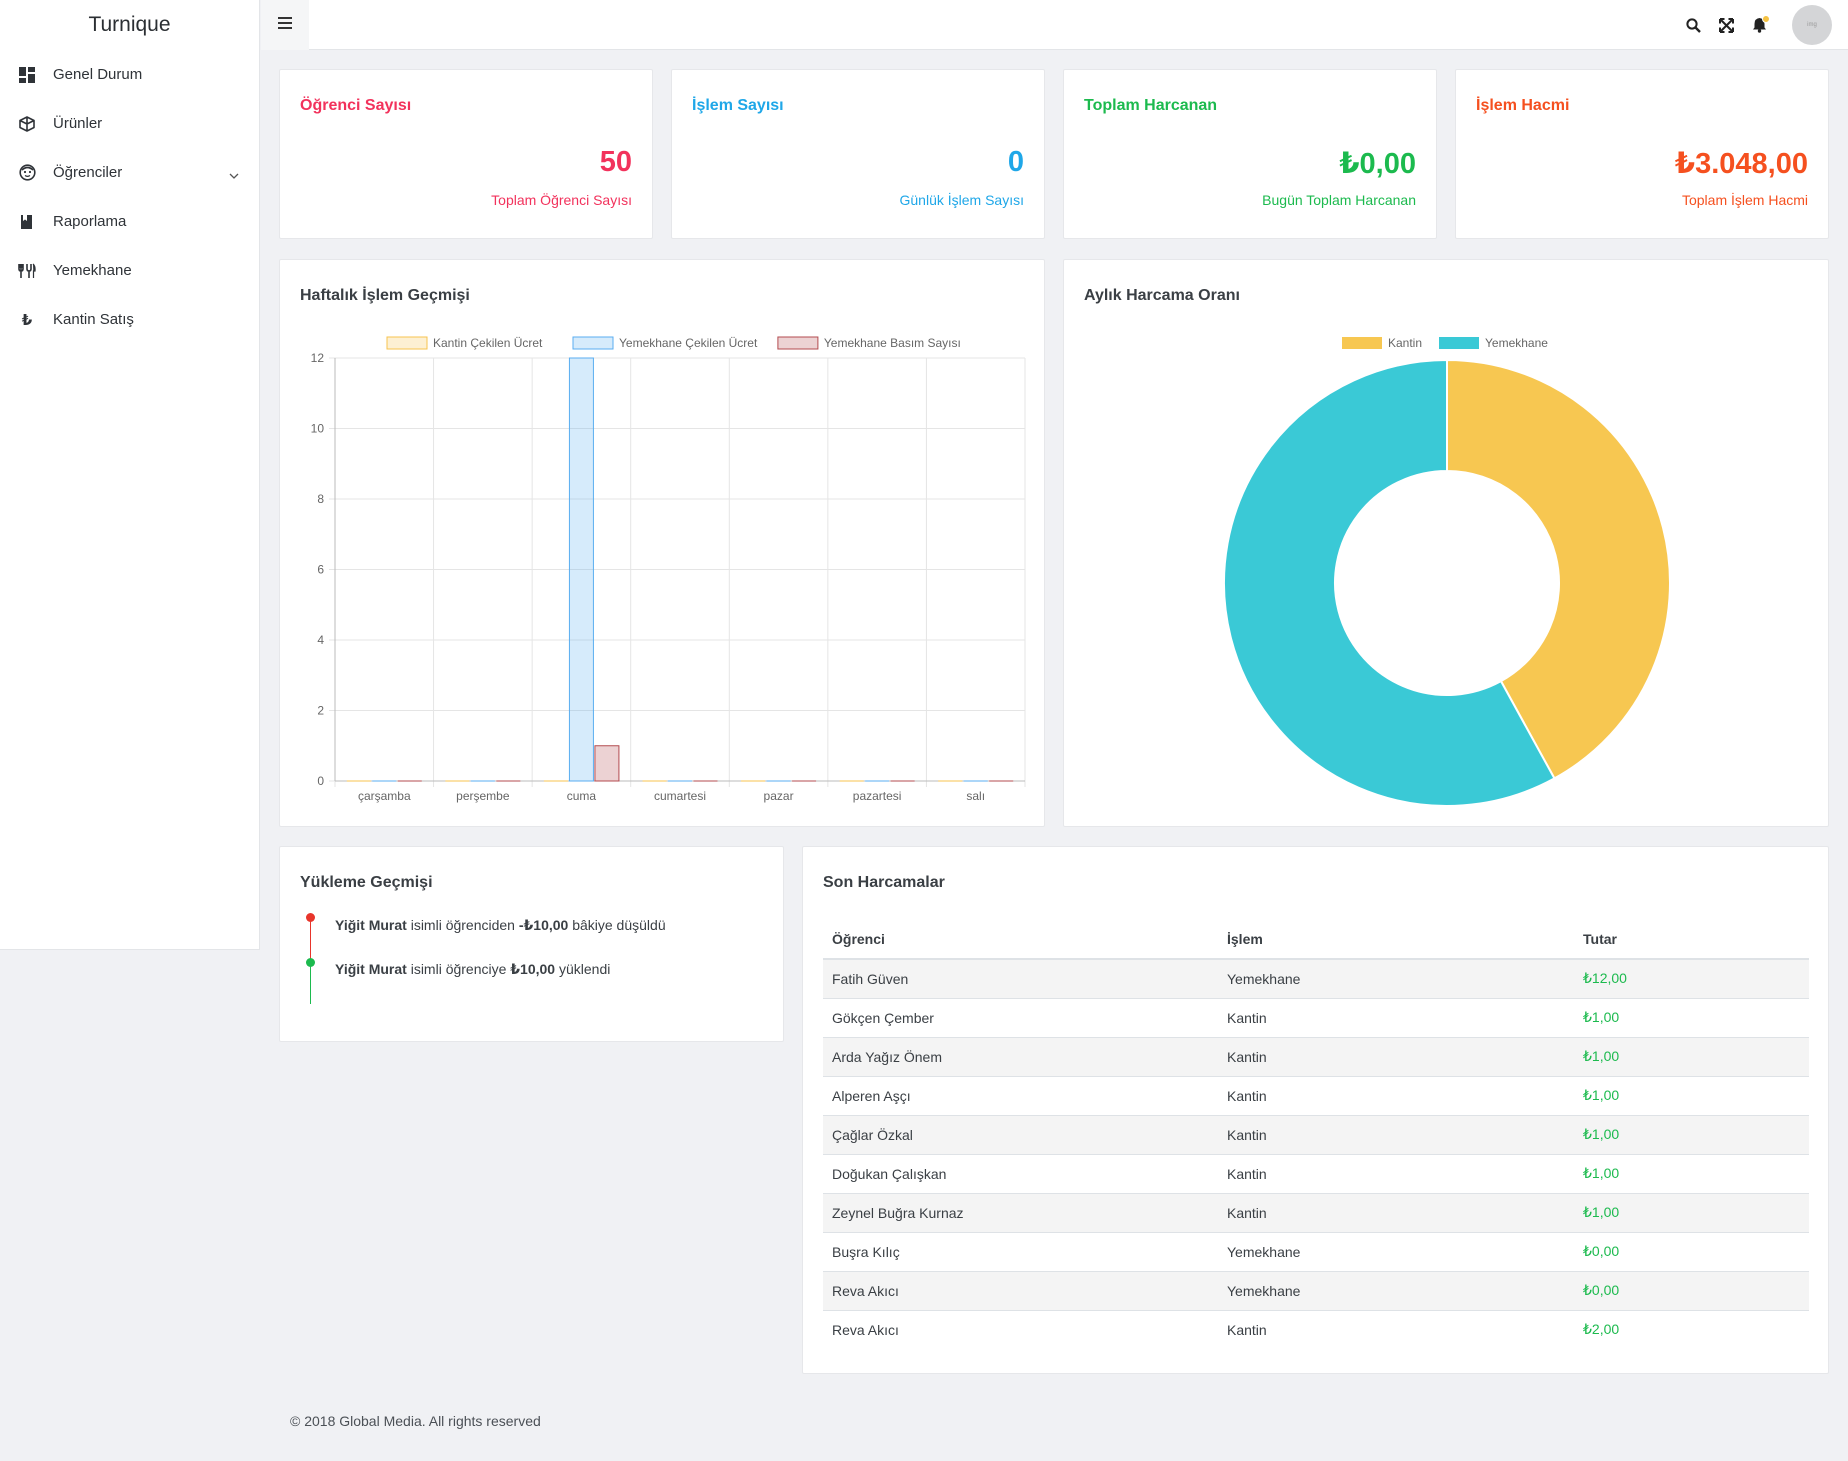 The image size is (1848, 1461). Describe the element at coordinates (1015, 162) in the screenshot. I see `stat-value: 0` at that location.